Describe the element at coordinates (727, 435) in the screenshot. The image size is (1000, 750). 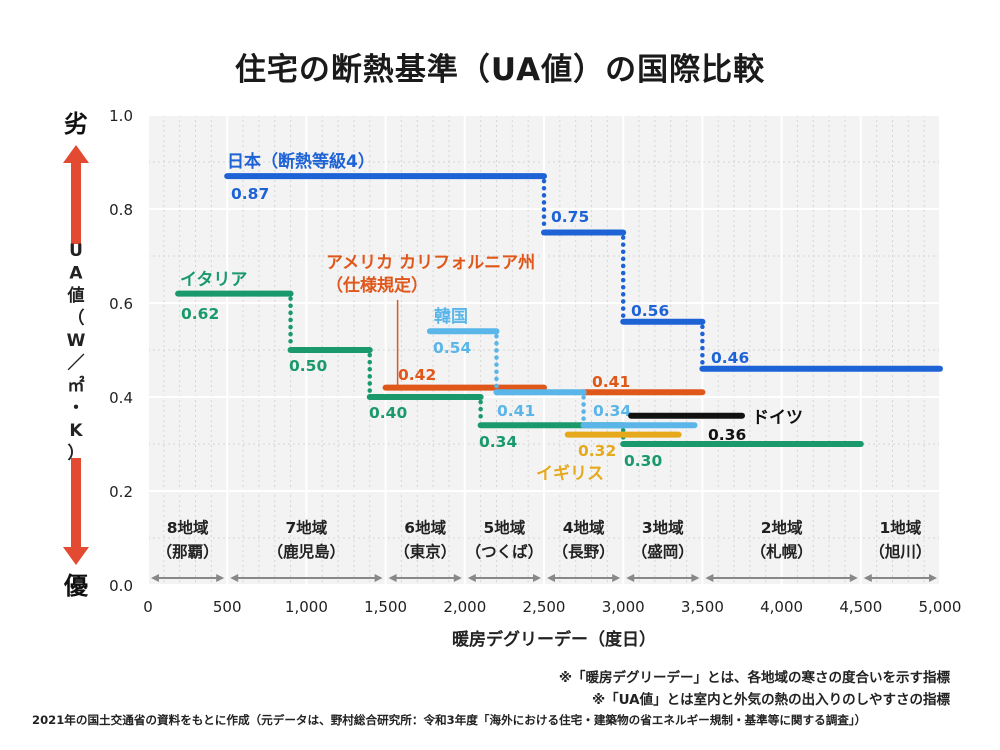
I see `germany-value-label: 0.36` at that location.